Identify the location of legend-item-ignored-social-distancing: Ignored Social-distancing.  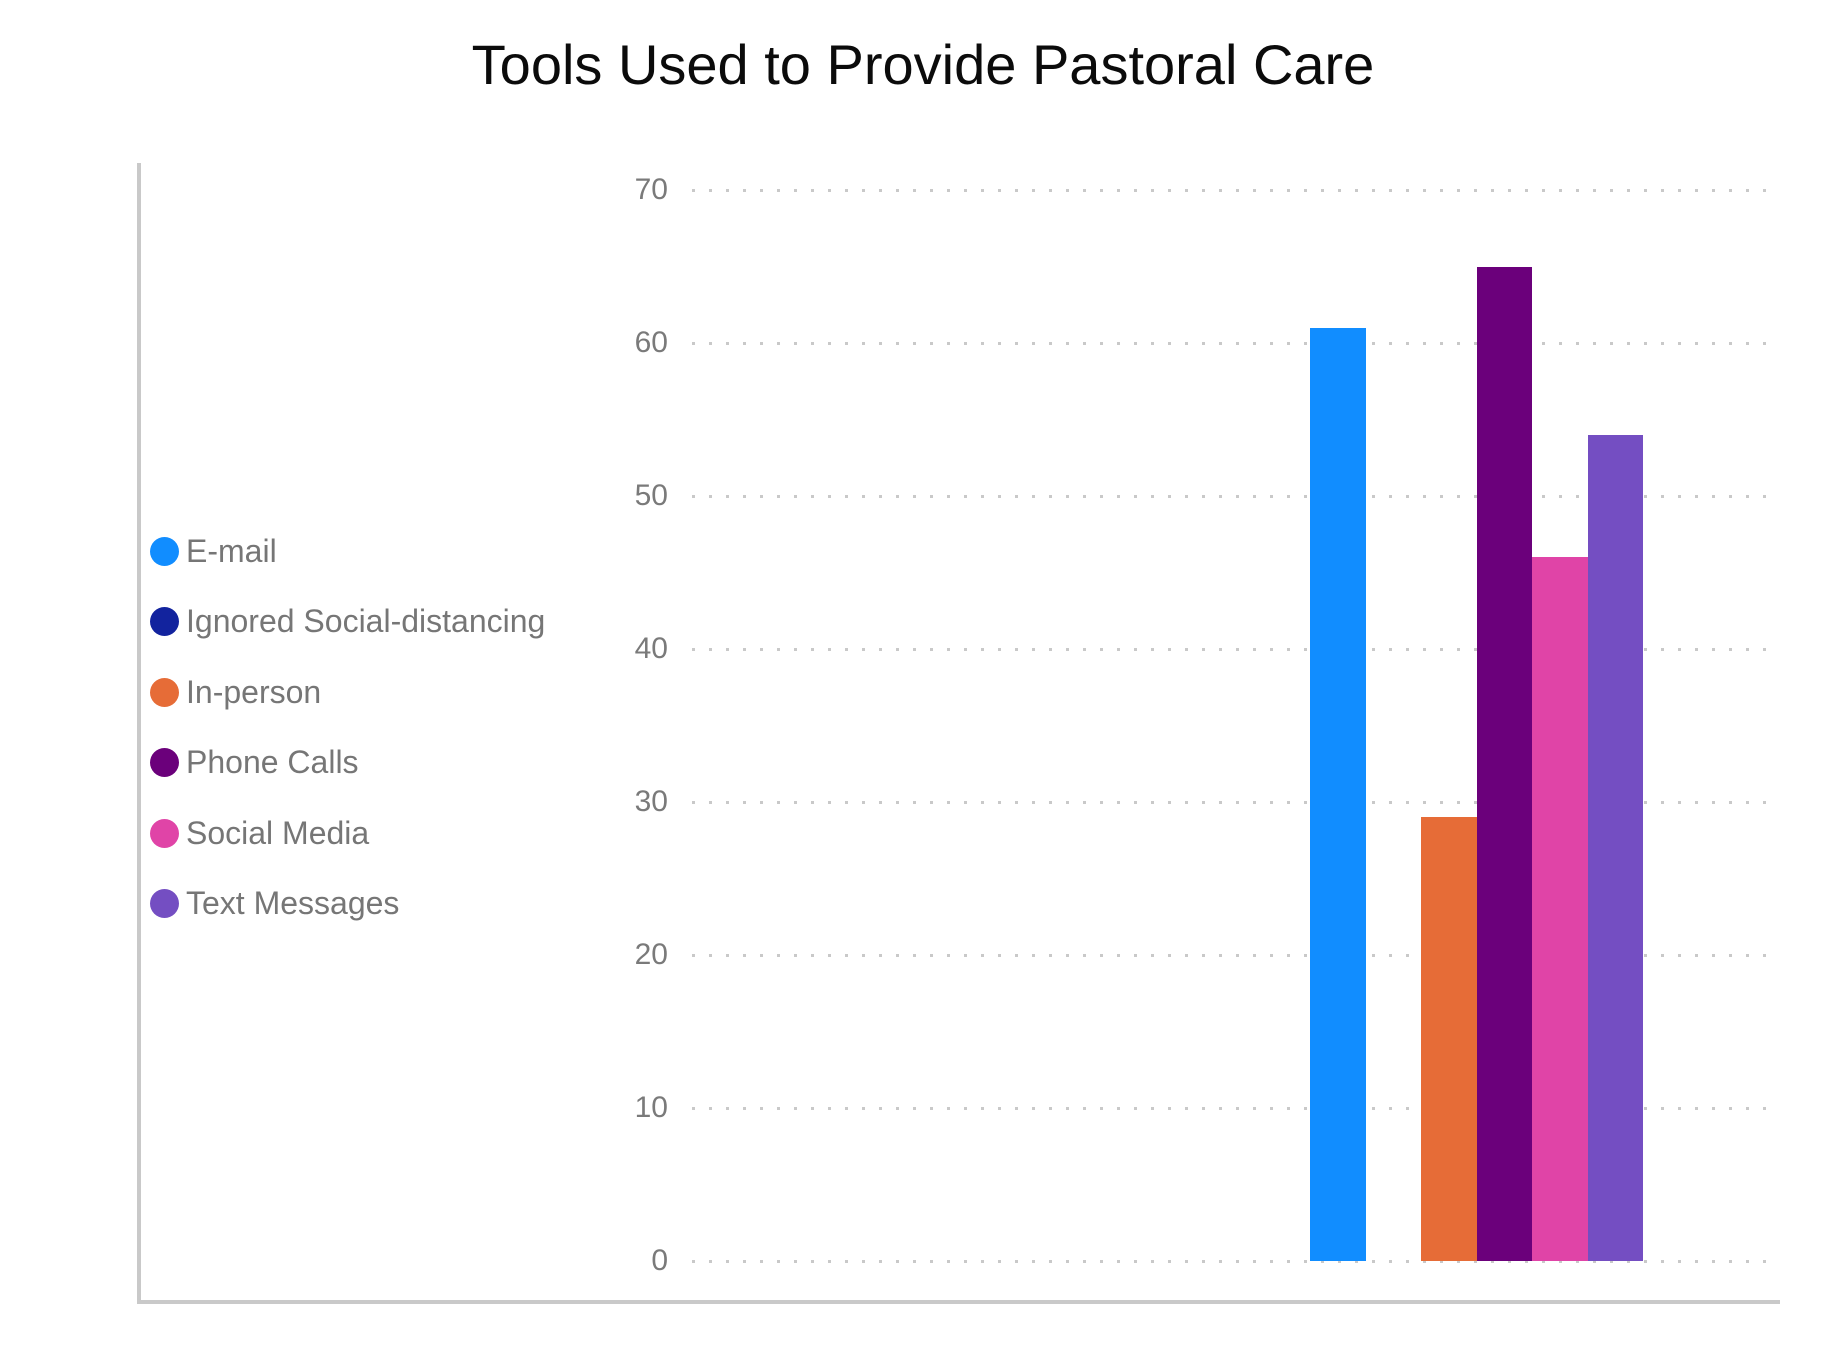
(347, 622).